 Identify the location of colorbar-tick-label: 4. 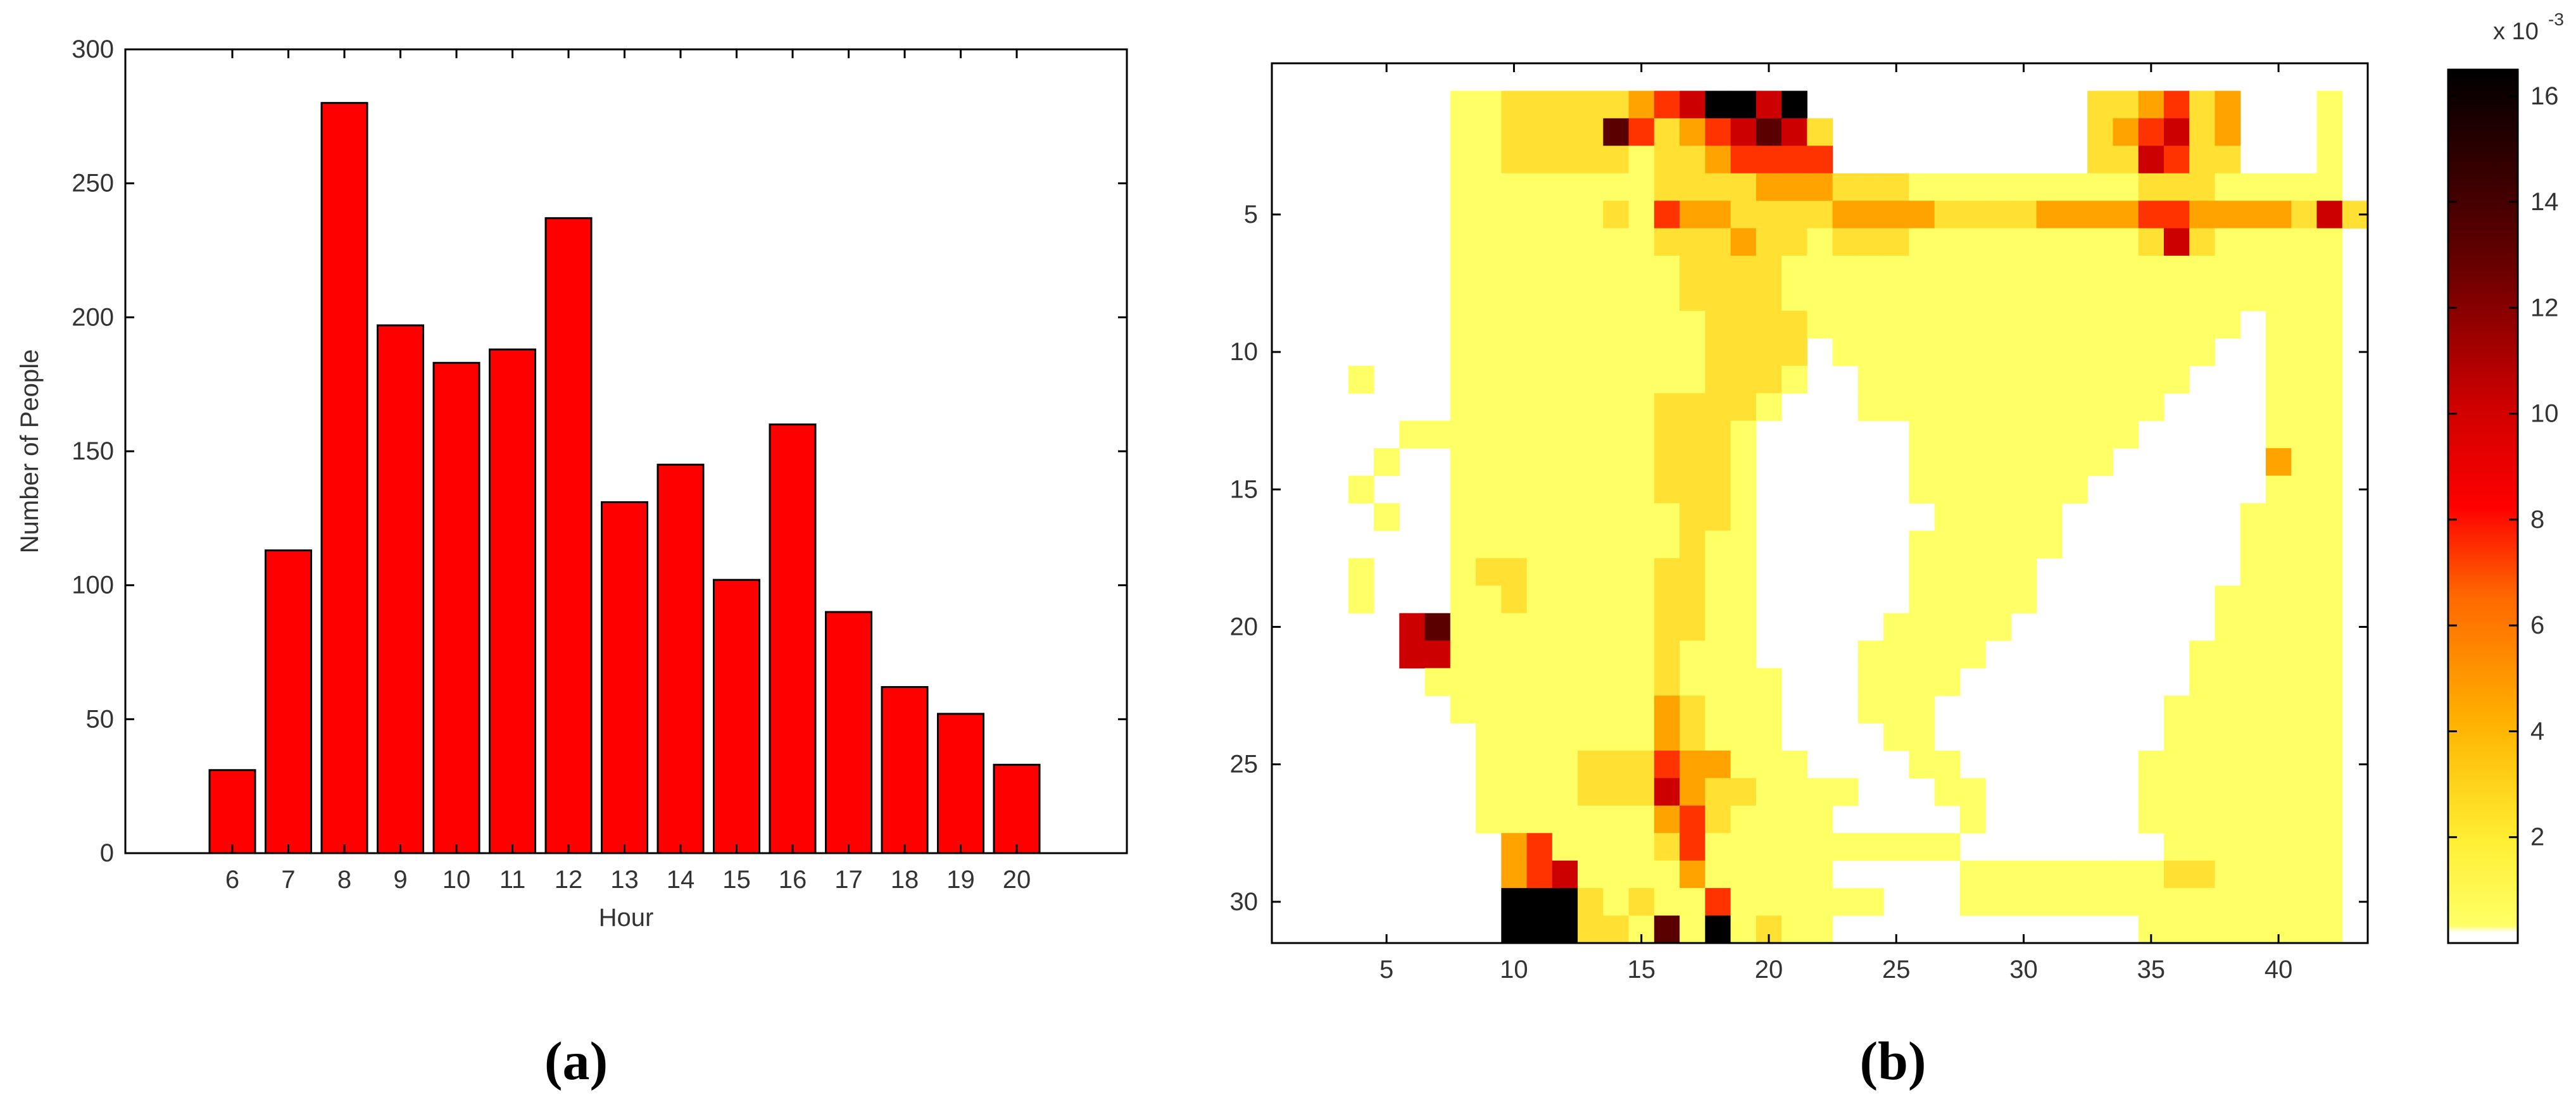
(2537, 731).